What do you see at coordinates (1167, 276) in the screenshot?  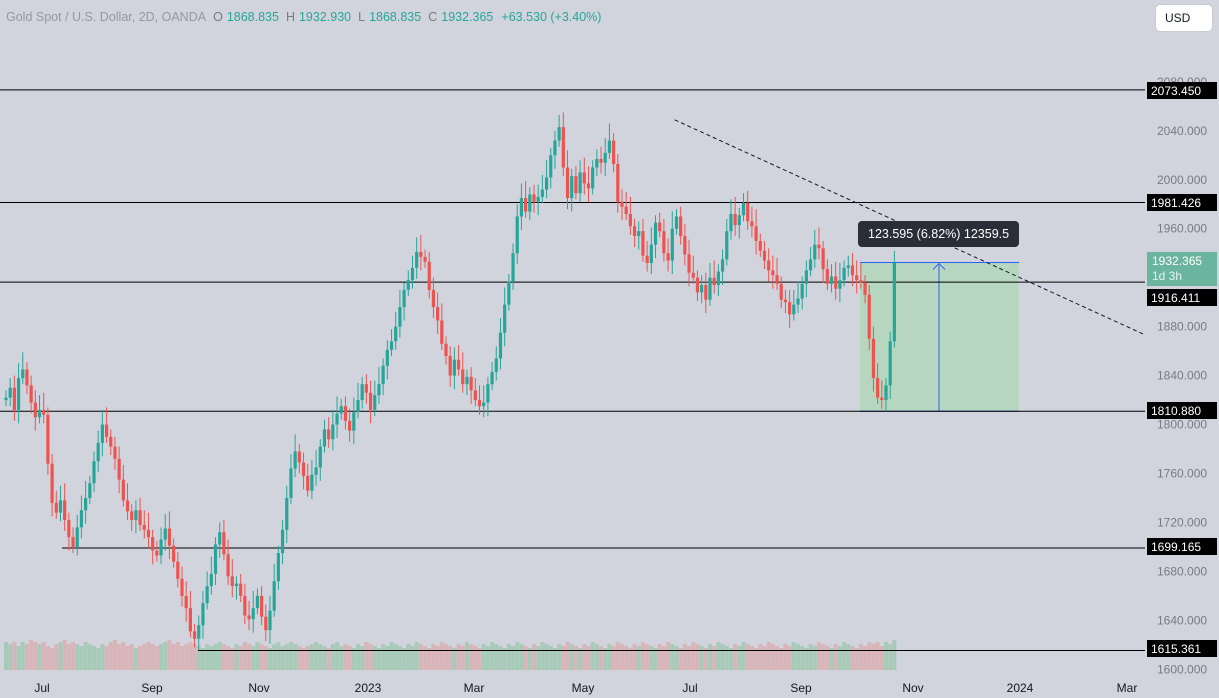 I see `bar-countdown: 1d 3h` at bounding box center [1167, 276].